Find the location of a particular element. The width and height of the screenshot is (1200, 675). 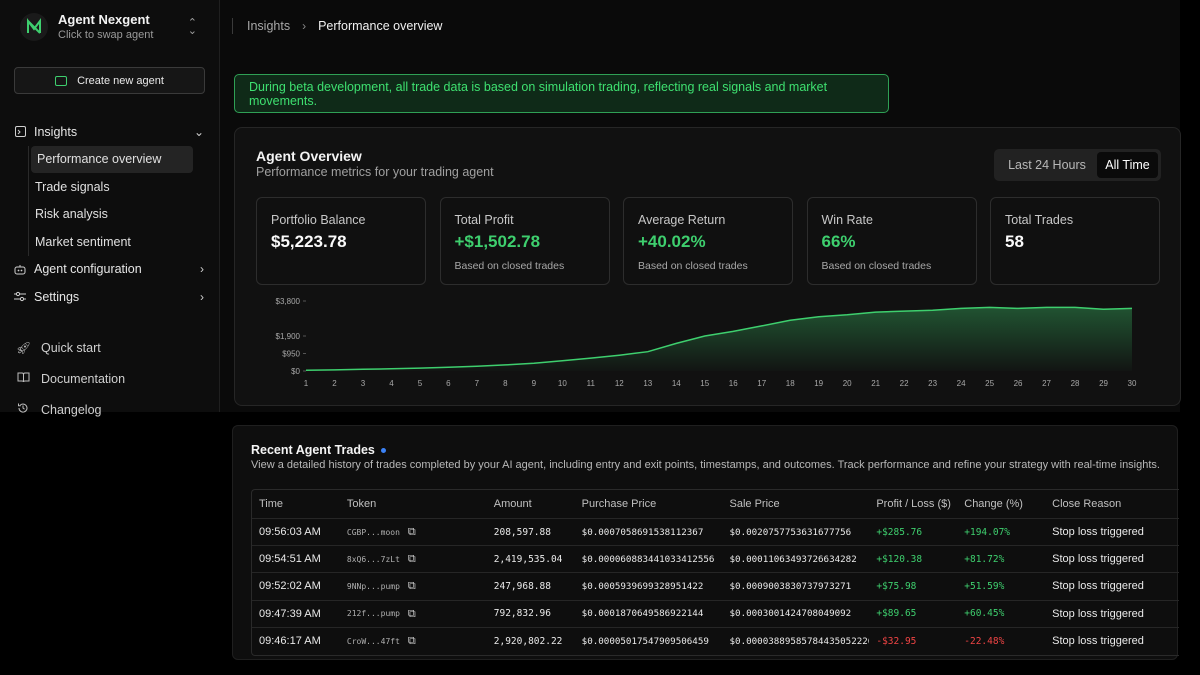

chart-box-icon is located at coordinates (20, 132).